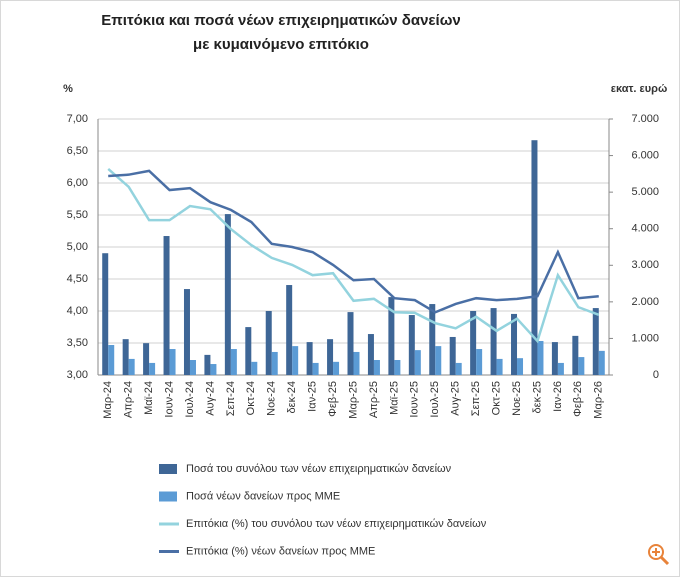 This screenshot has height=577, width=680. Describe the element at coordinates (645, 265) in the screenshot. I see `y2-tick-label: 3.000` at that location.